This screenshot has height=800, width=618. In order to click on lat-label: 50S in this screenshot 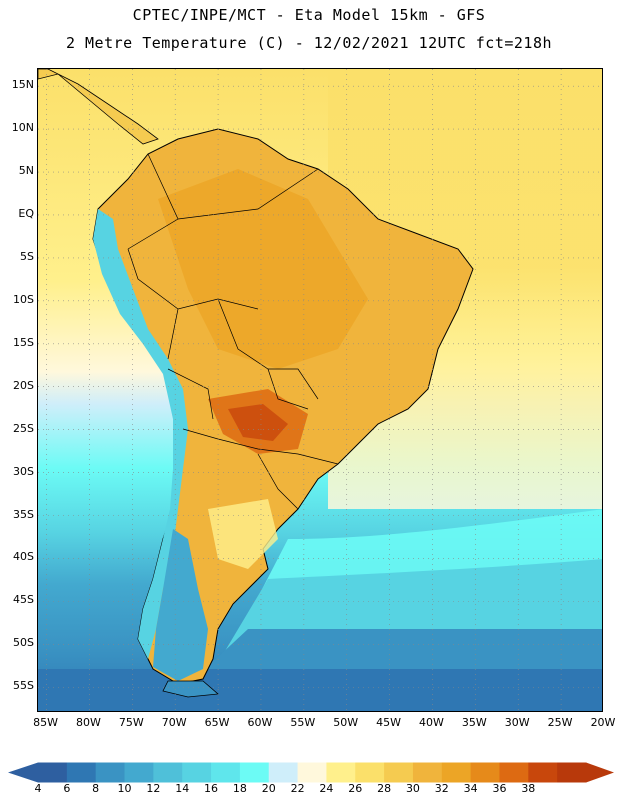, I will do `click(23, 643)`.